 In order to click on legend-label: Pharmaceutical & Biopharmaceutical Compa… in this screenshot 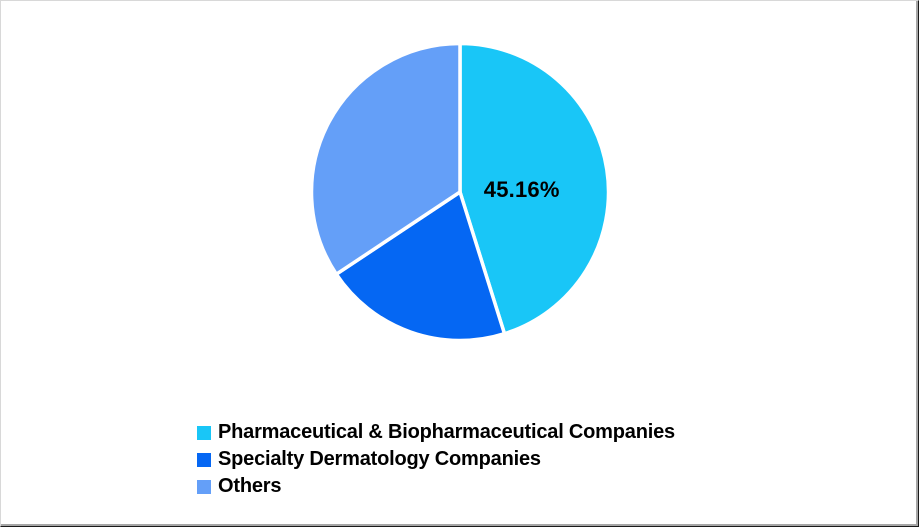, I will do `click(446, 432)`.